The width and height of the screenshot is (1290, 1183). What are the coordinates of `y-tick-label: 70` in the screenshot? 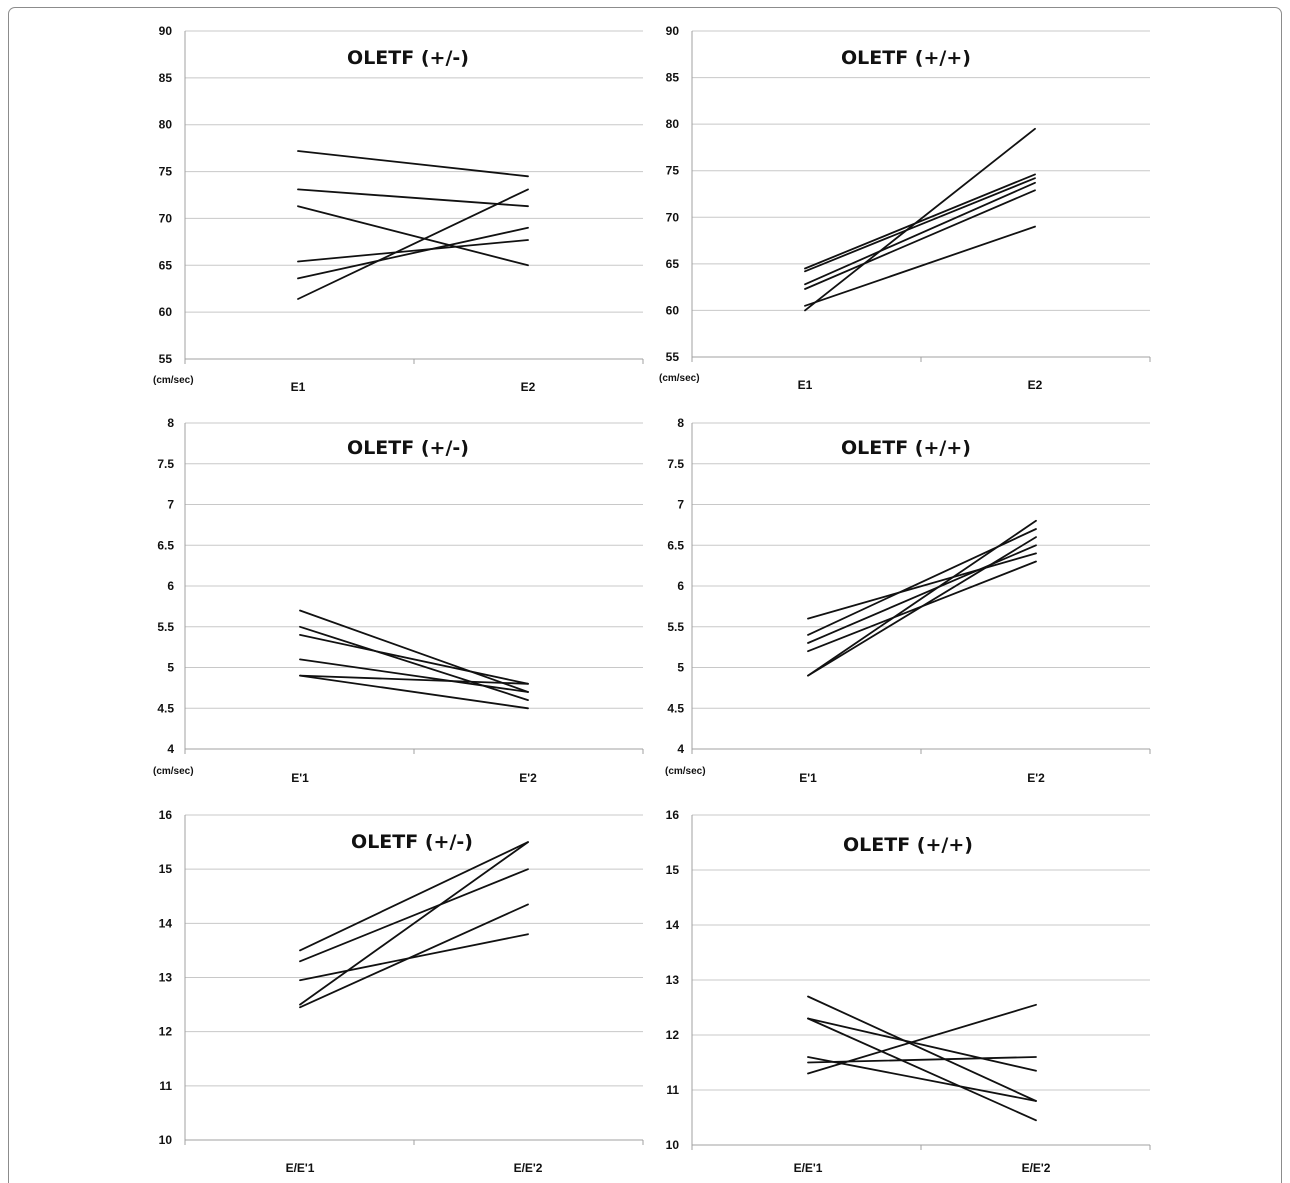 It's located at (673, 217).